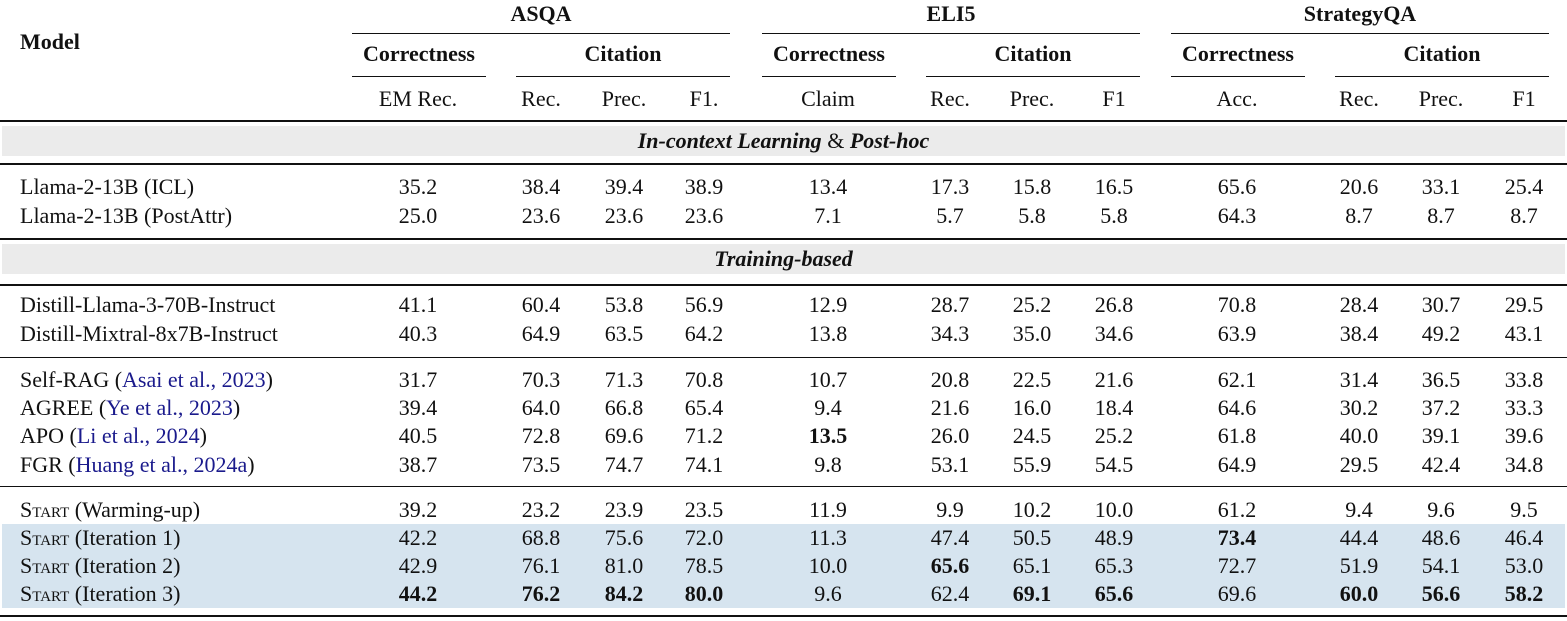  What do you see at coordinates (1237, 333) in the screenshot?
I see `table-cell: 63.9` at bounding box center [1237, 333].